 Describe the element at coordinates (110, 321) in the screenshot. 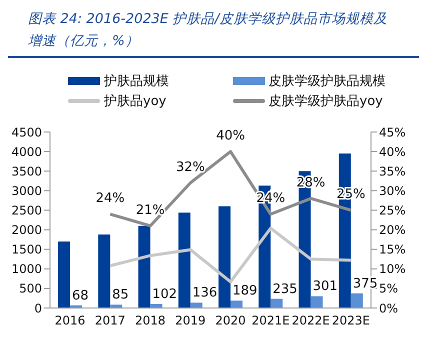

I see `x-tick-label: 2017` at that location.